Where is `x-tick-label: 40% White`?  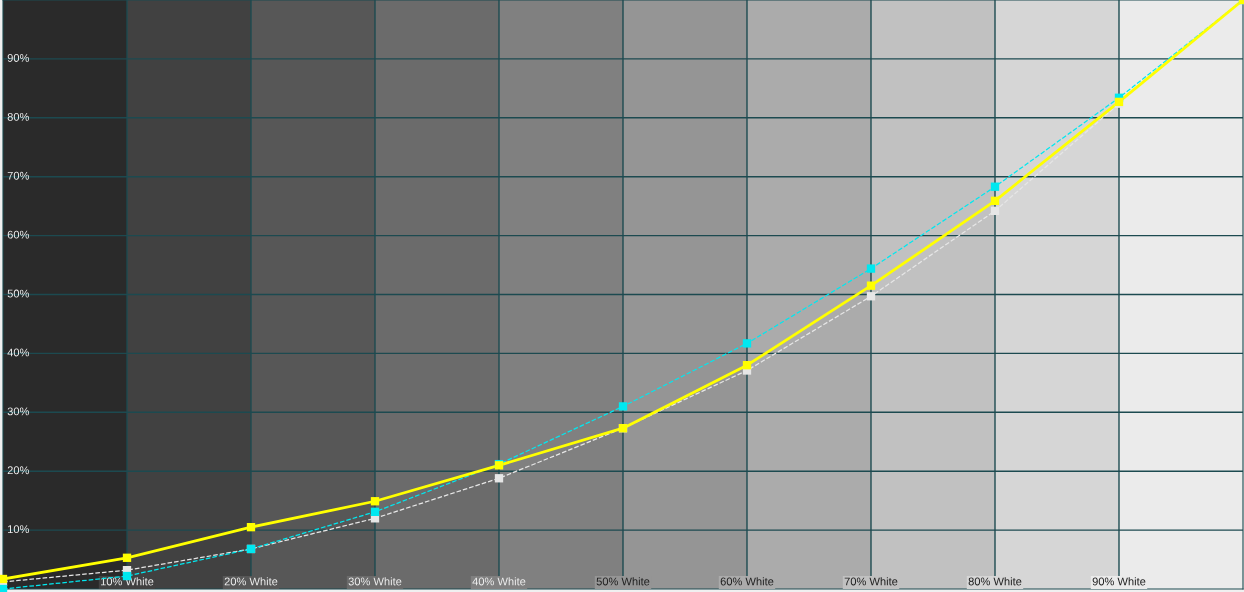 x-tick-label: 40% White is located at coordinates (499, 581).